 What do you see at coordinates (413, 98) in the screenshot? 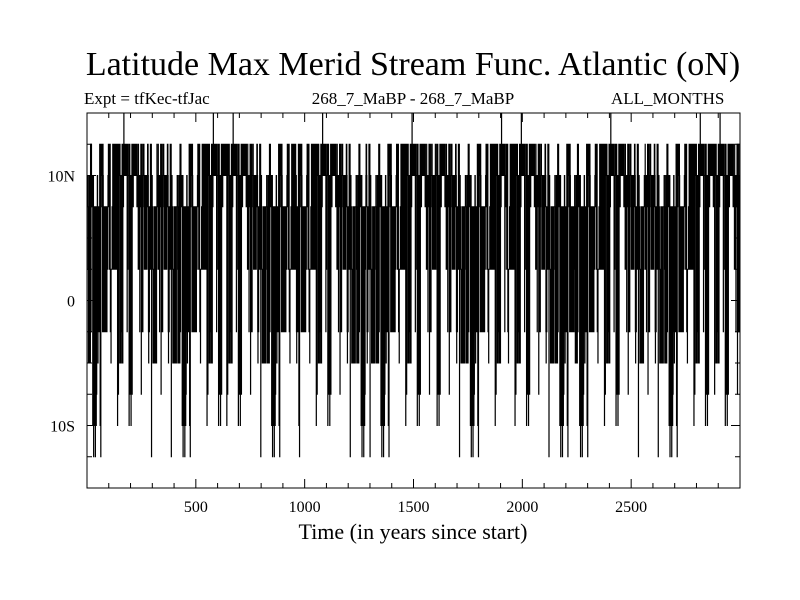
I see `chart-subtitle: 268_7_MaBP - 268_7_MaBP` at bounding box center [413, 98].